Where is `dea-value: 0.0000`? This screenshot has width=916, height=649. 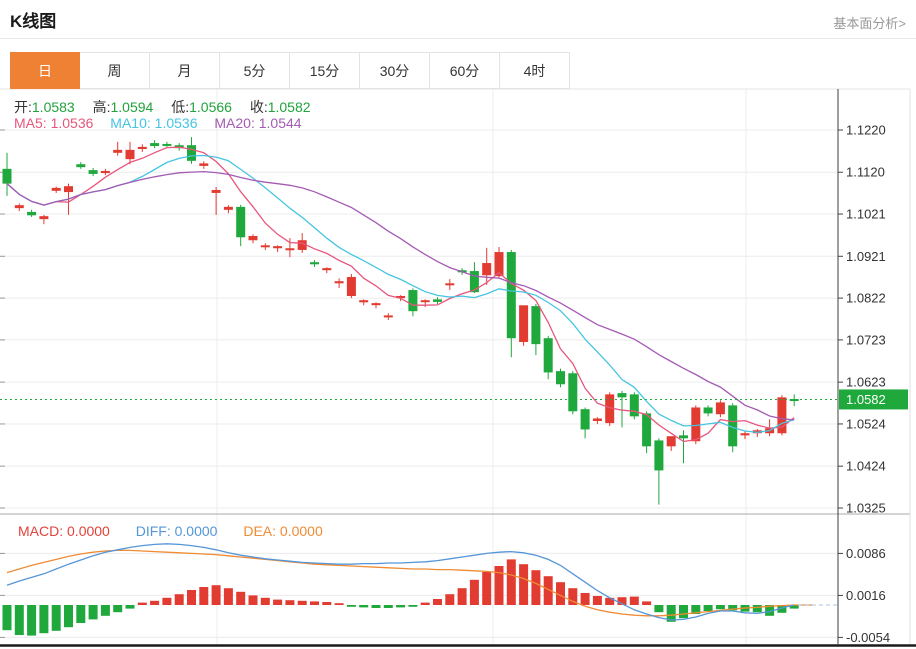
dea-value: 0.0000 is located at coordinates (301, 531).